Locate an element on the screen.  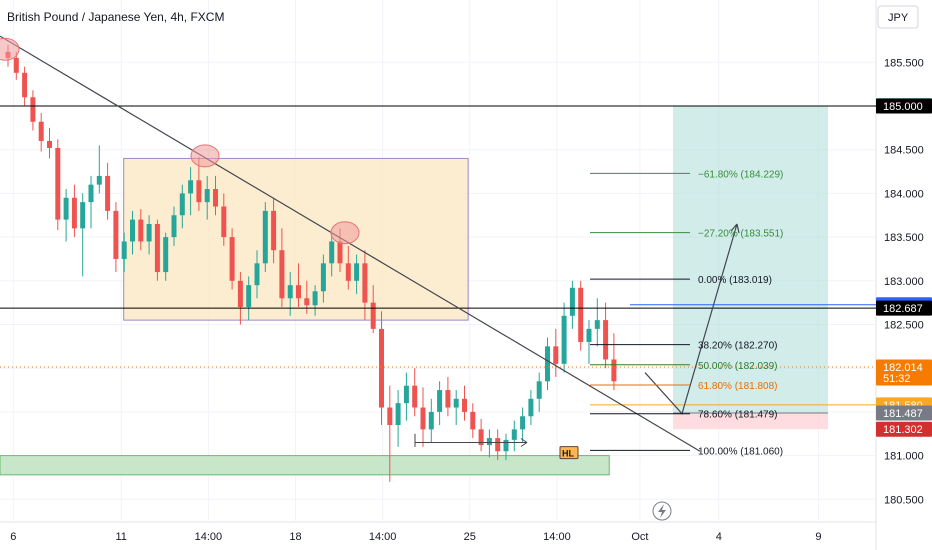
y-tick-6: 182.500 is located at coordinates (904, 326).